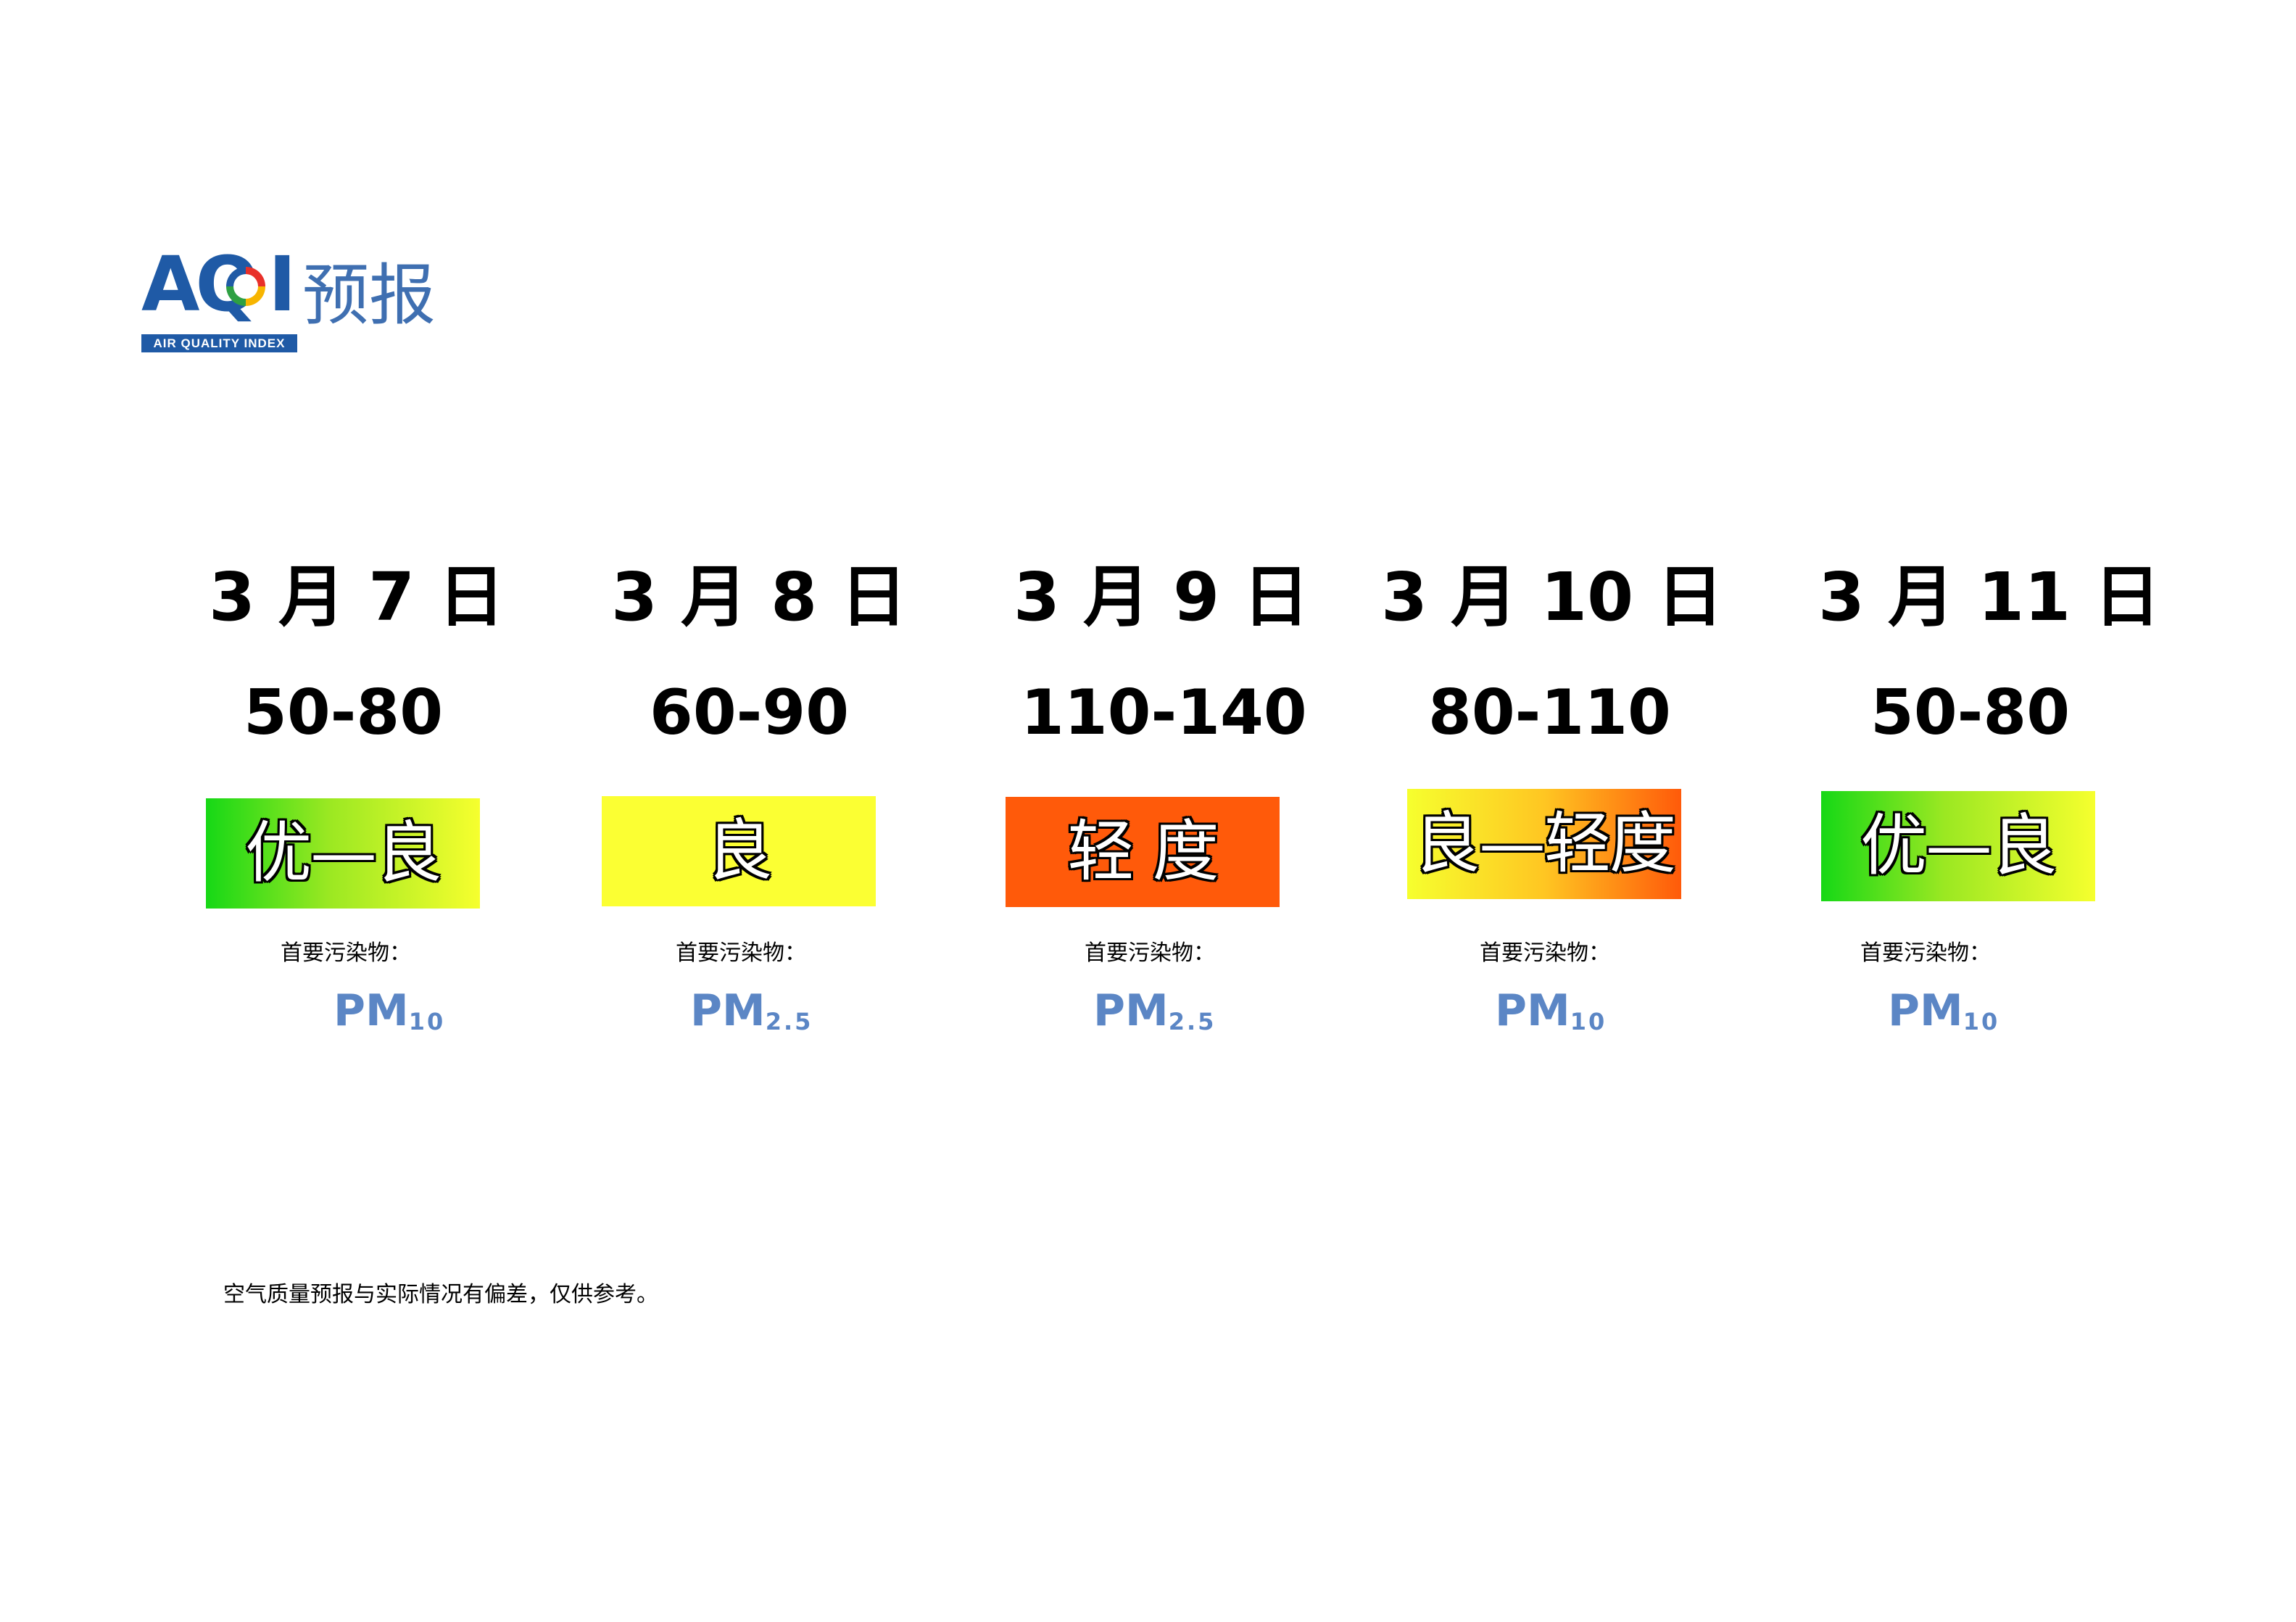 The height and width of the screenshot is (1622, 2296). What do you see at coordinates (357, 597) in the screenshot?
I see `forecast-date: 3 月 7 日` at bounding box center [357, 597].